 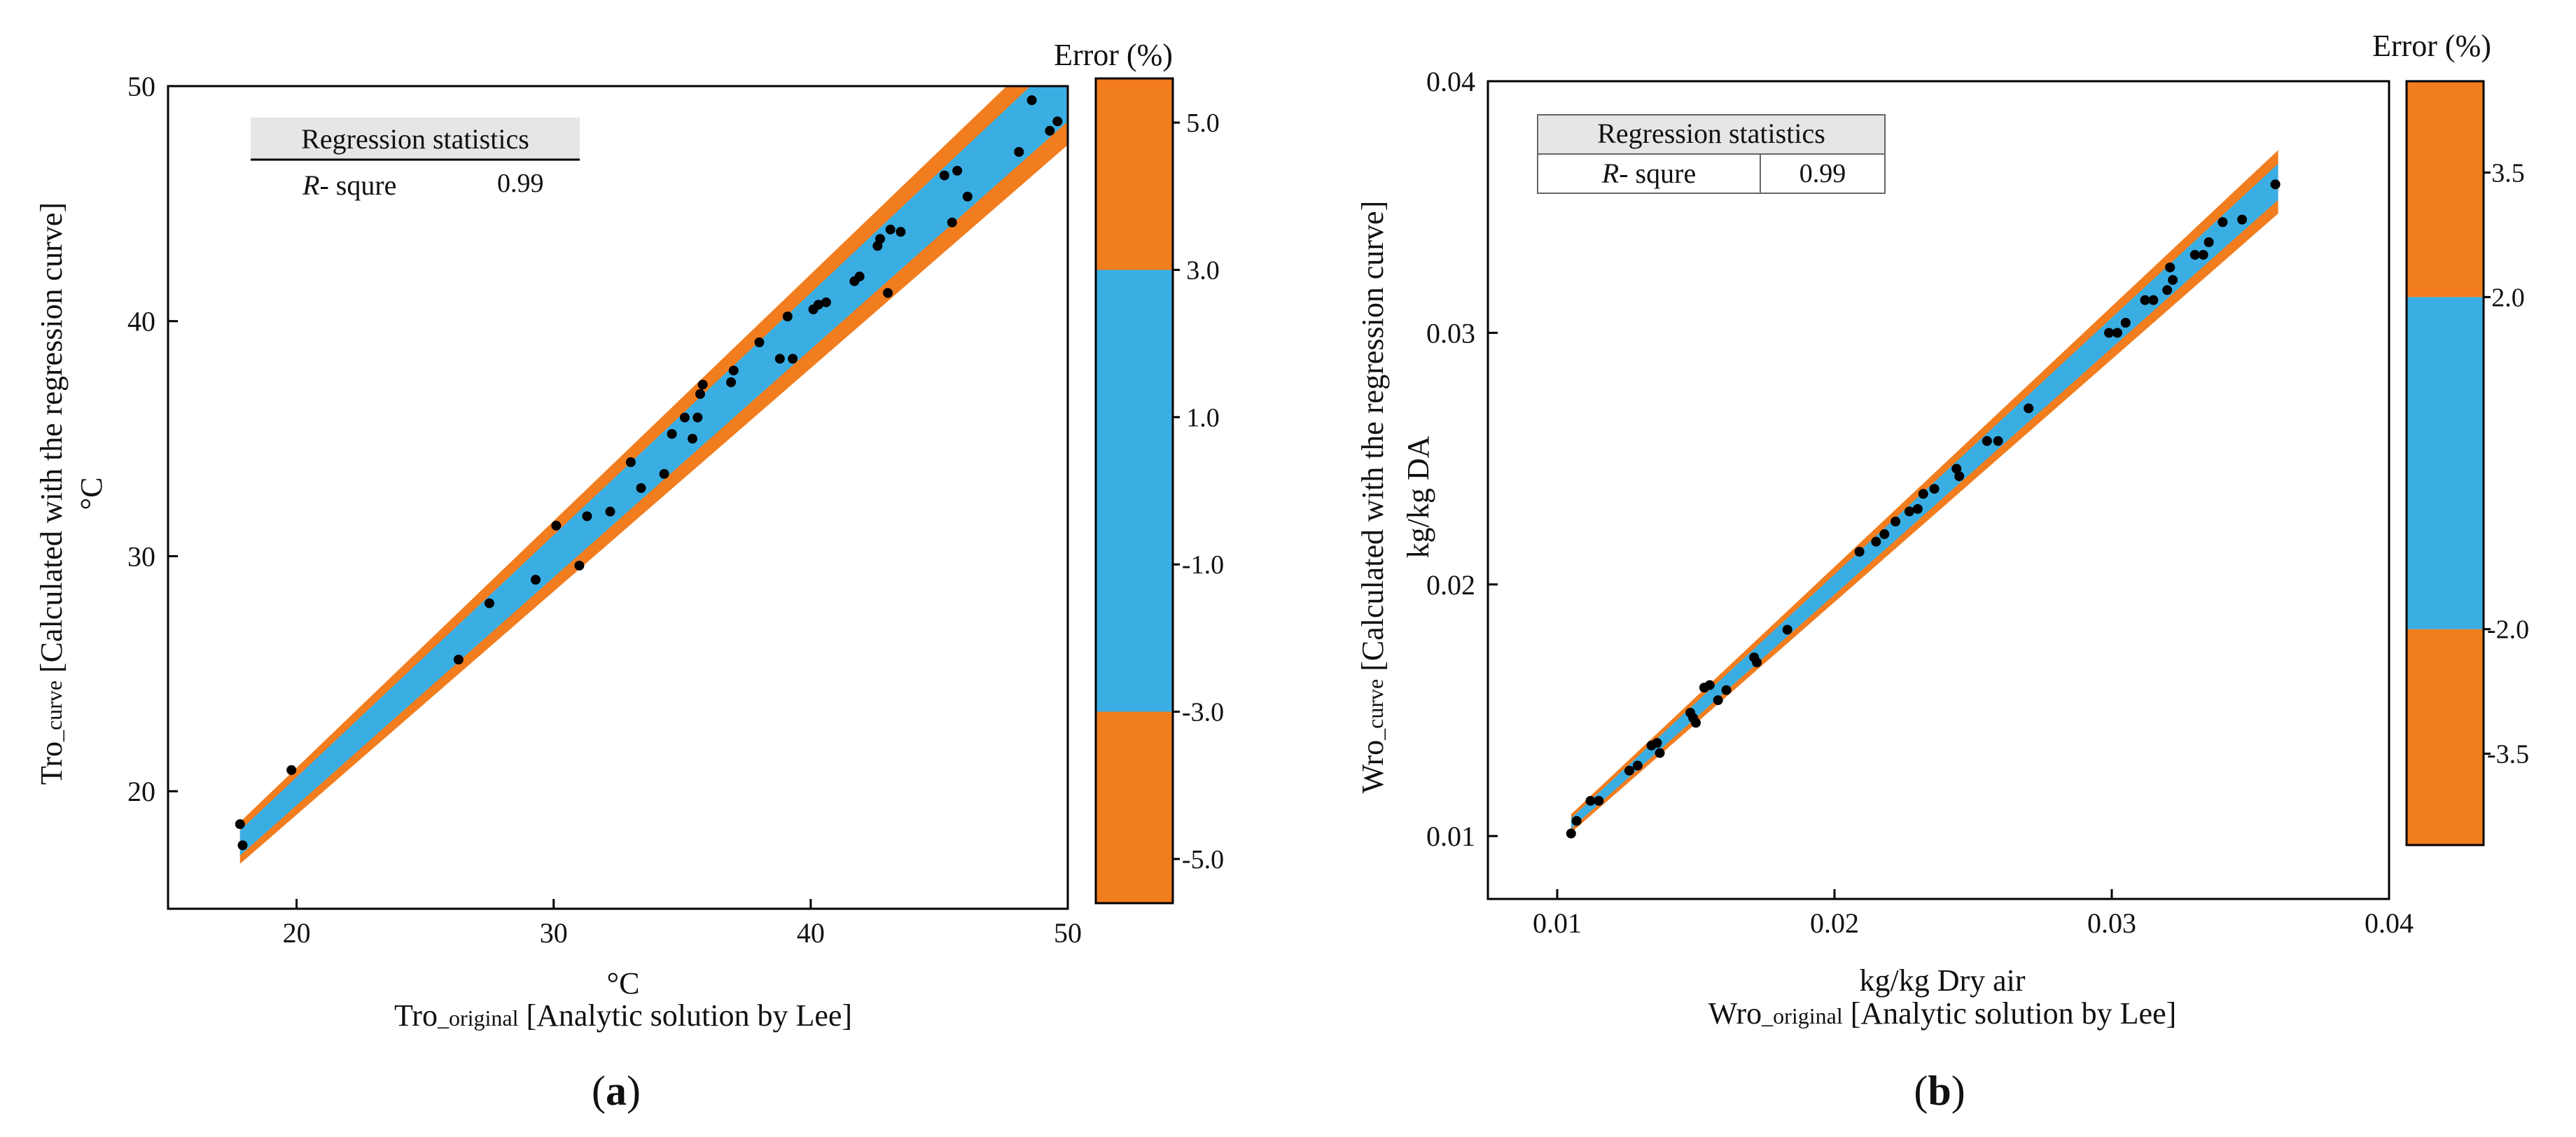 I want to click on x-axis-label-main: Wro, so click(x=1735, y=1013).